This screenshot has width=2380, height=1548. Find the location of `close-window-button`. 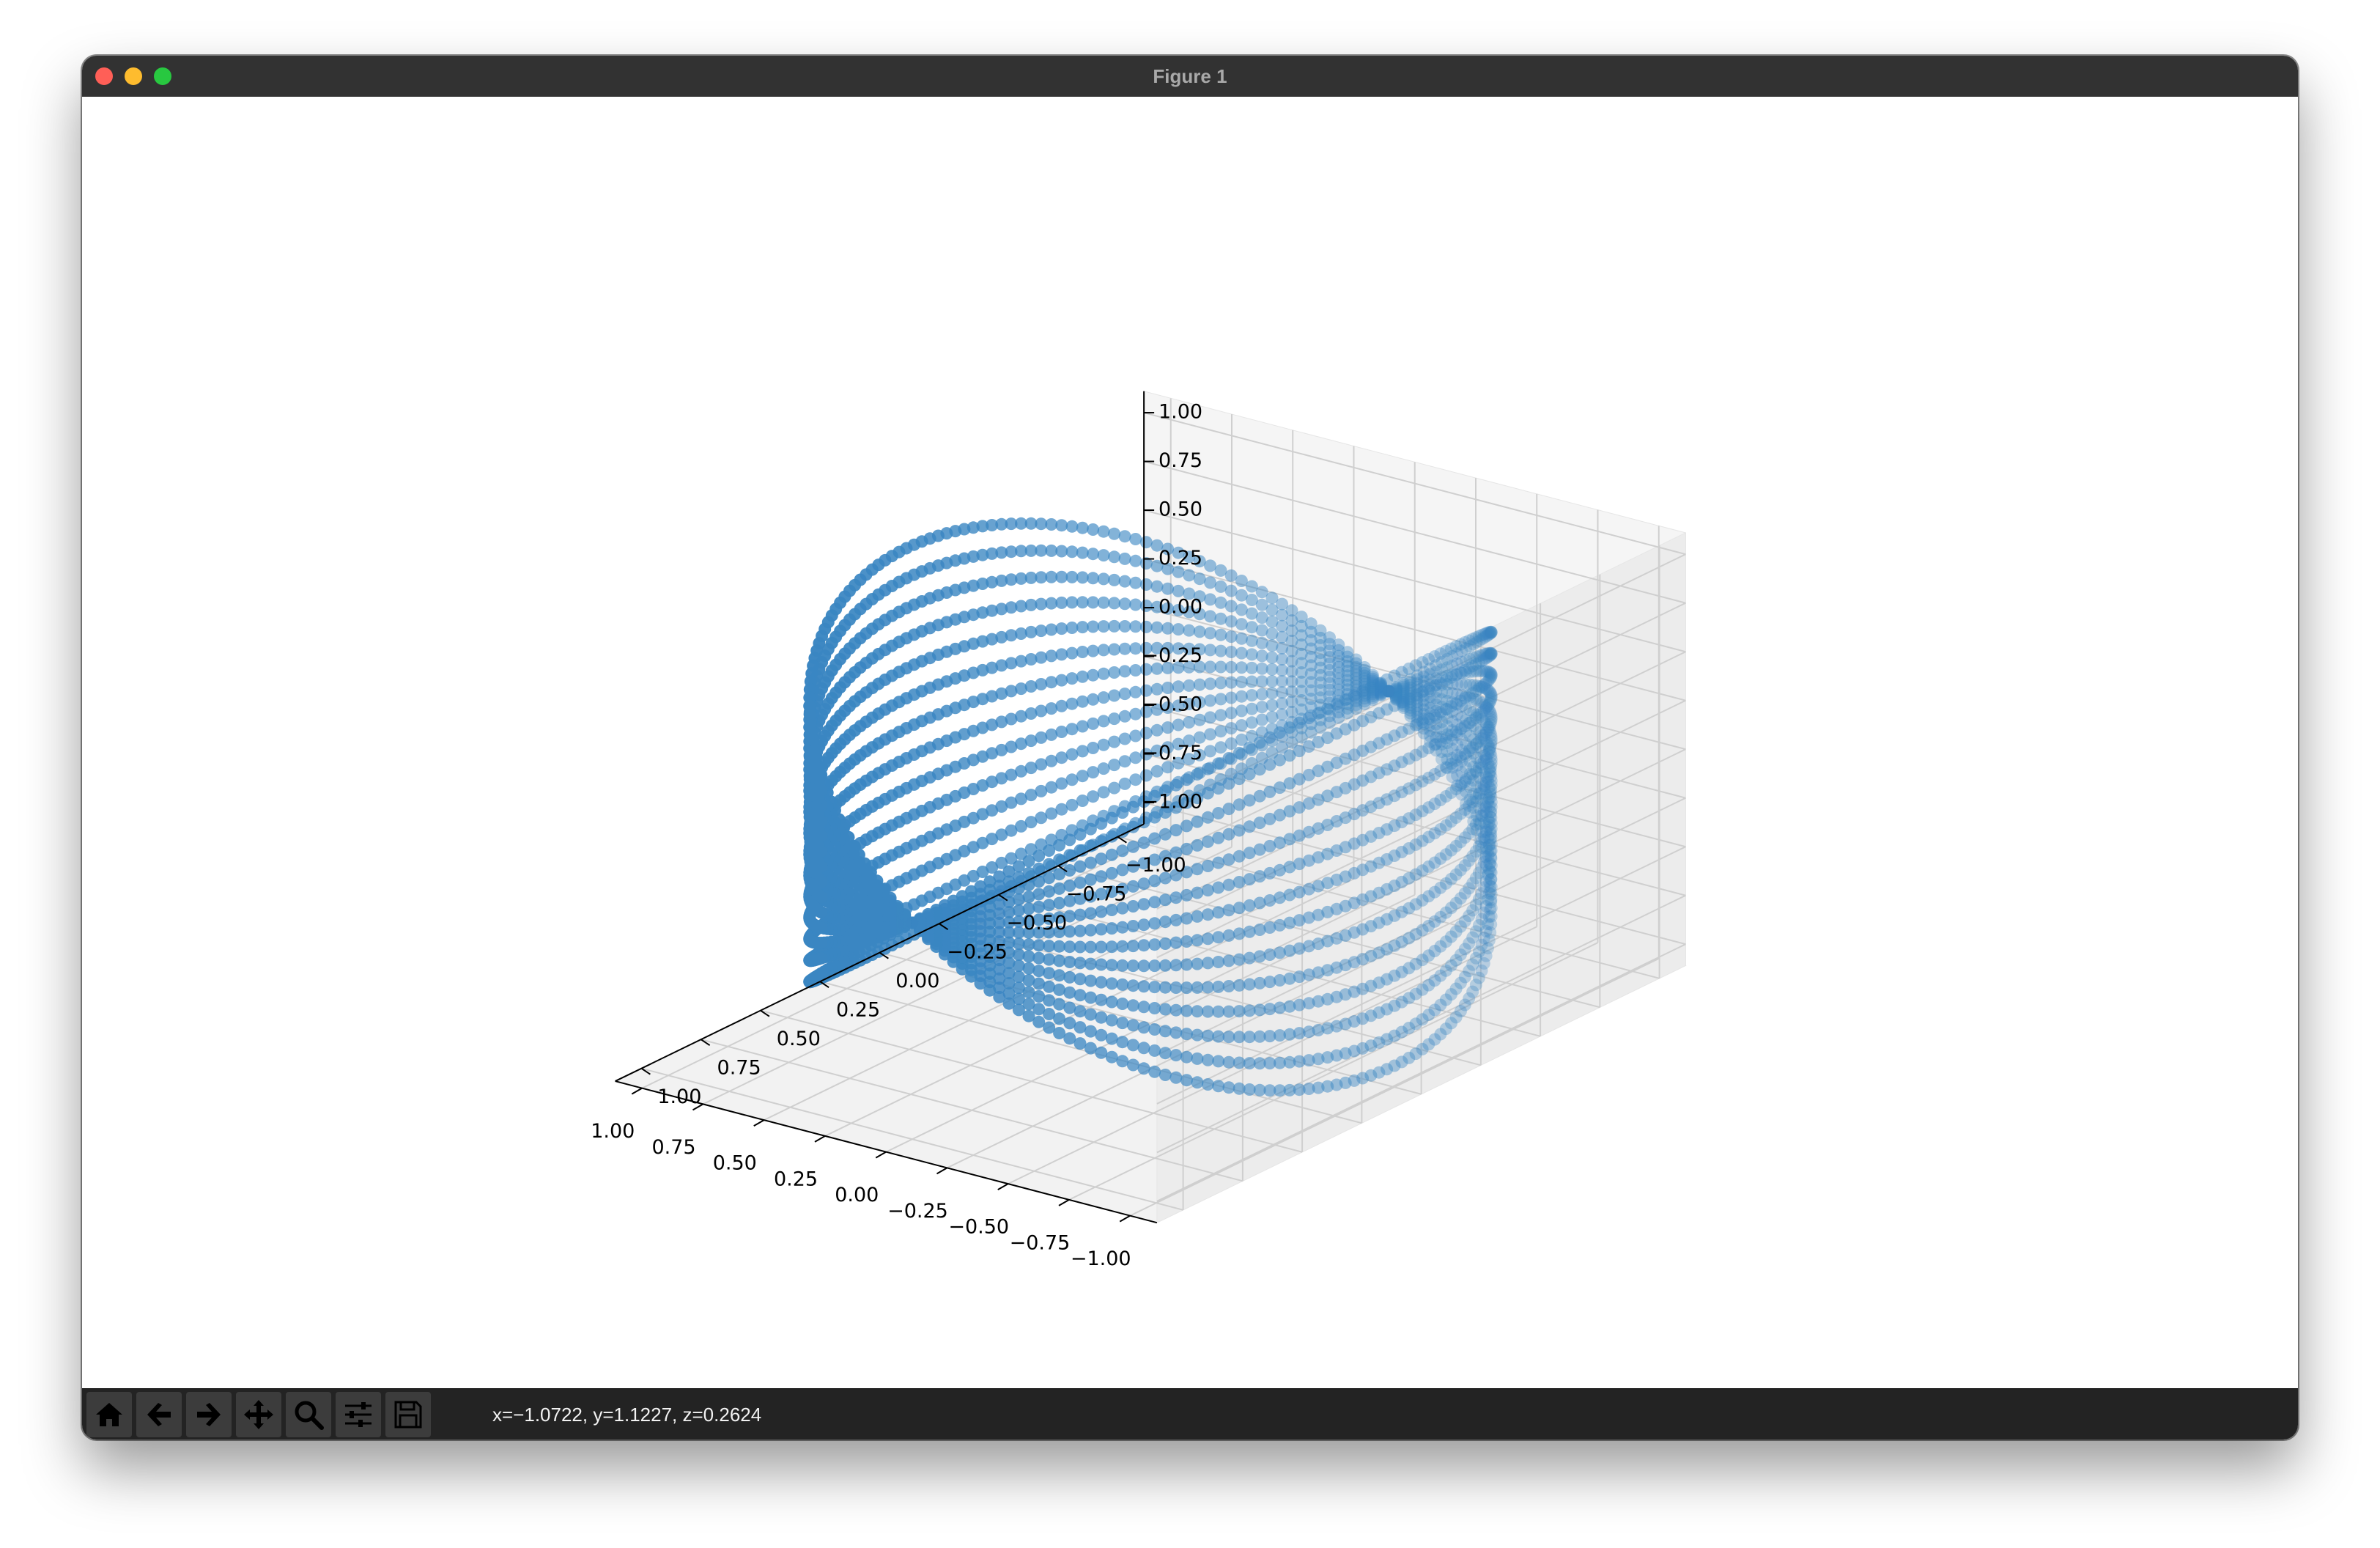

close-window-button is located at coordinates (104, 76).